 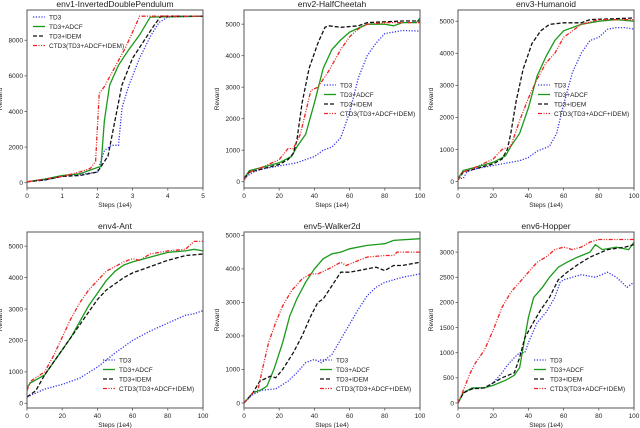 What do you see at coordinates (133, 196) in the screenshot?
I see `x-tick-label: 3` at bounding box center [133, 196].